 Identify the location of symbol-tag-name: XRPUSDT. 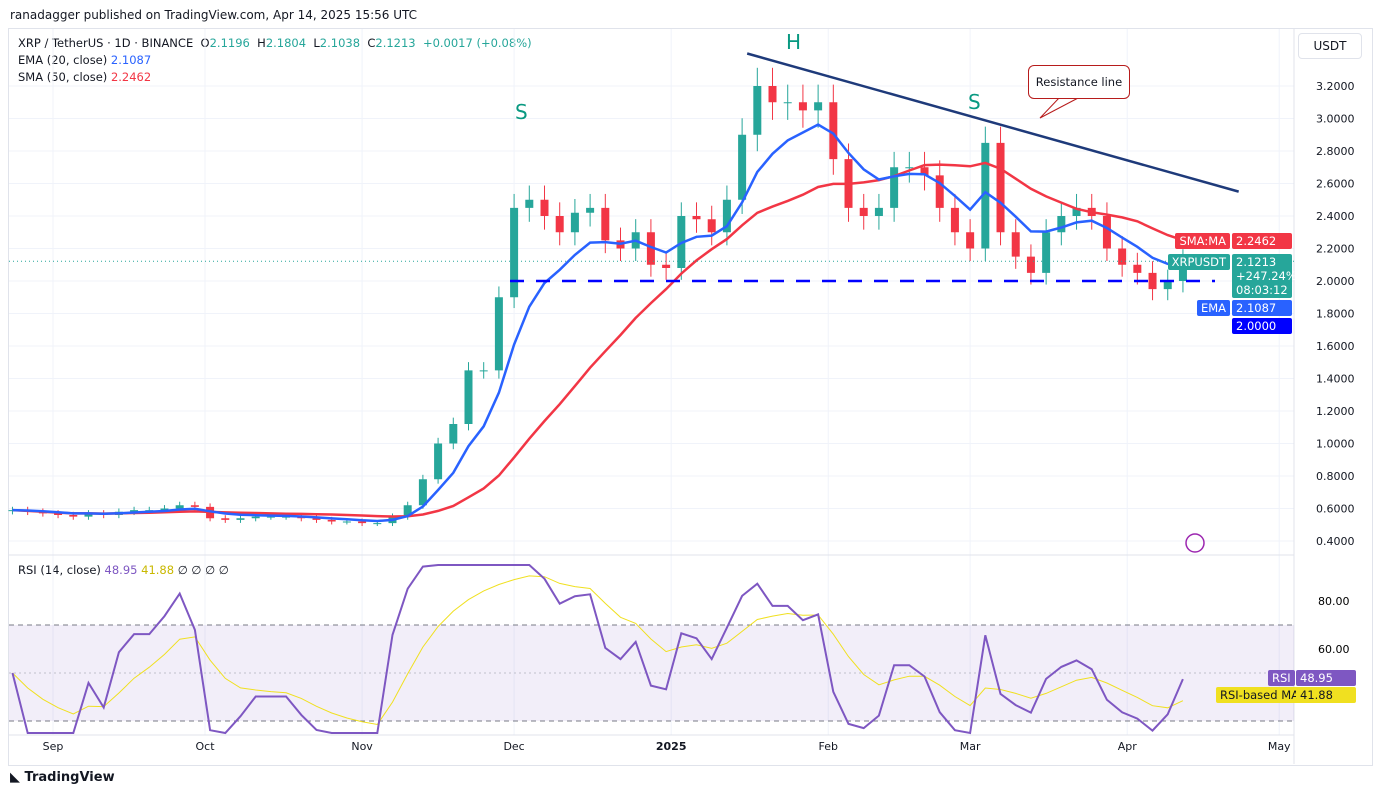
(1198, 262).